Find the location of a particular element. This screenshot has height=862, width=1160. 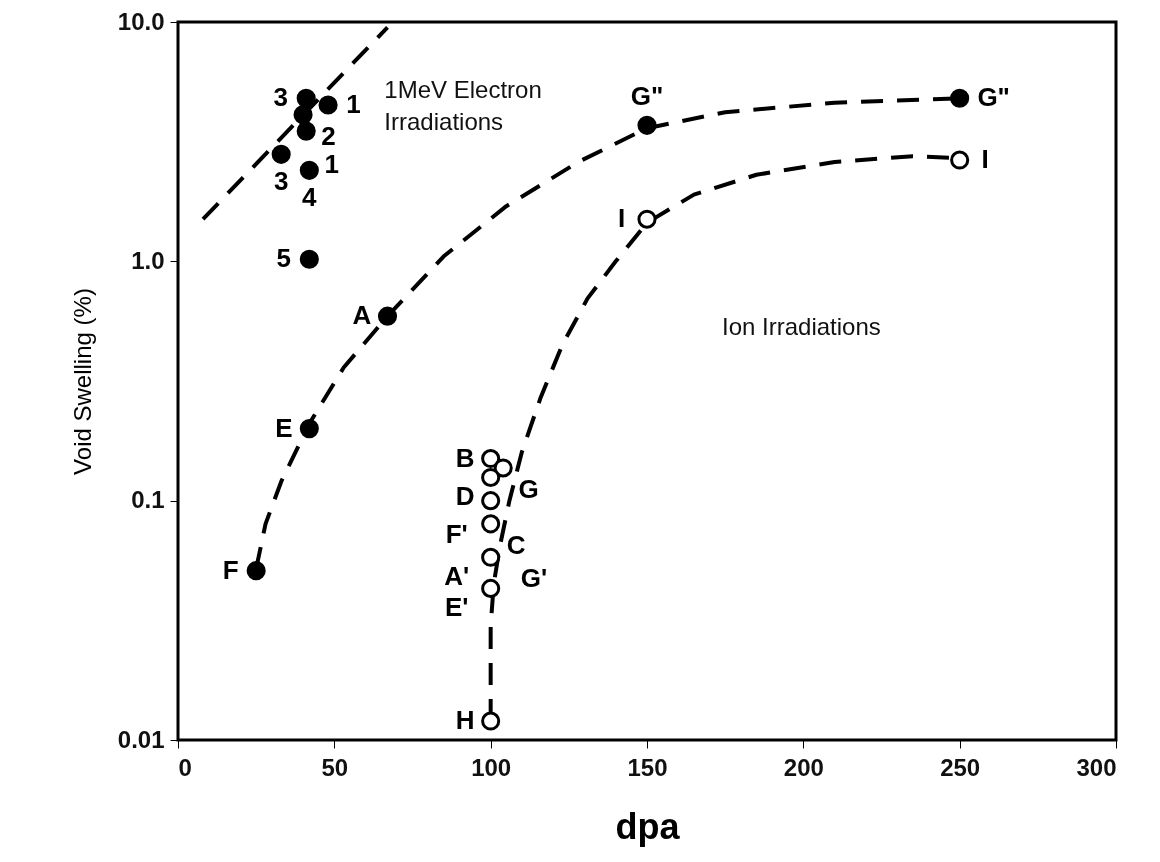

annotation: H is located at coordinates (465, 720).